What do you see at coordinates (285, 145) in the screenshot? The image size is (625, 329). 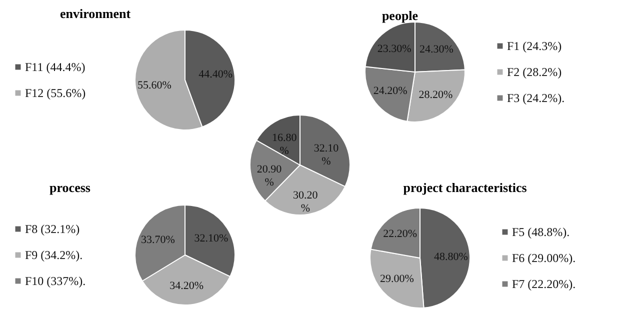 I see `data-label: 16.80%` at bounding box center [285, 145].